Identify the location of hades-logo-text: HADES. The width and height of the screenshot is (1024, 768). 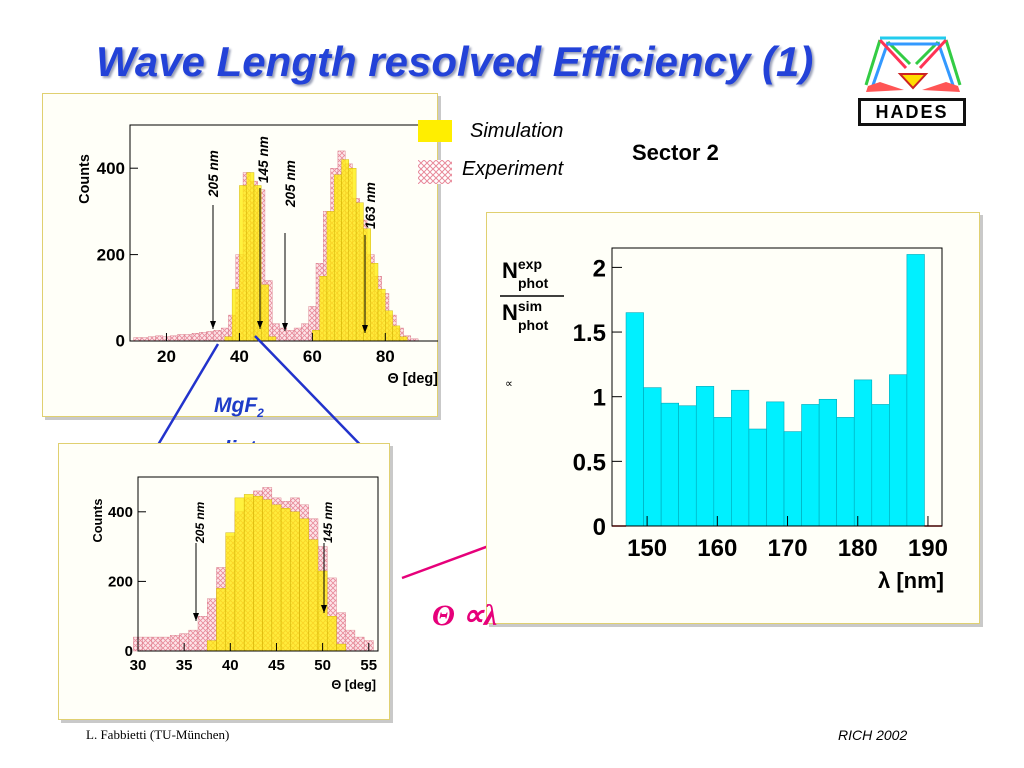
(912, 112).